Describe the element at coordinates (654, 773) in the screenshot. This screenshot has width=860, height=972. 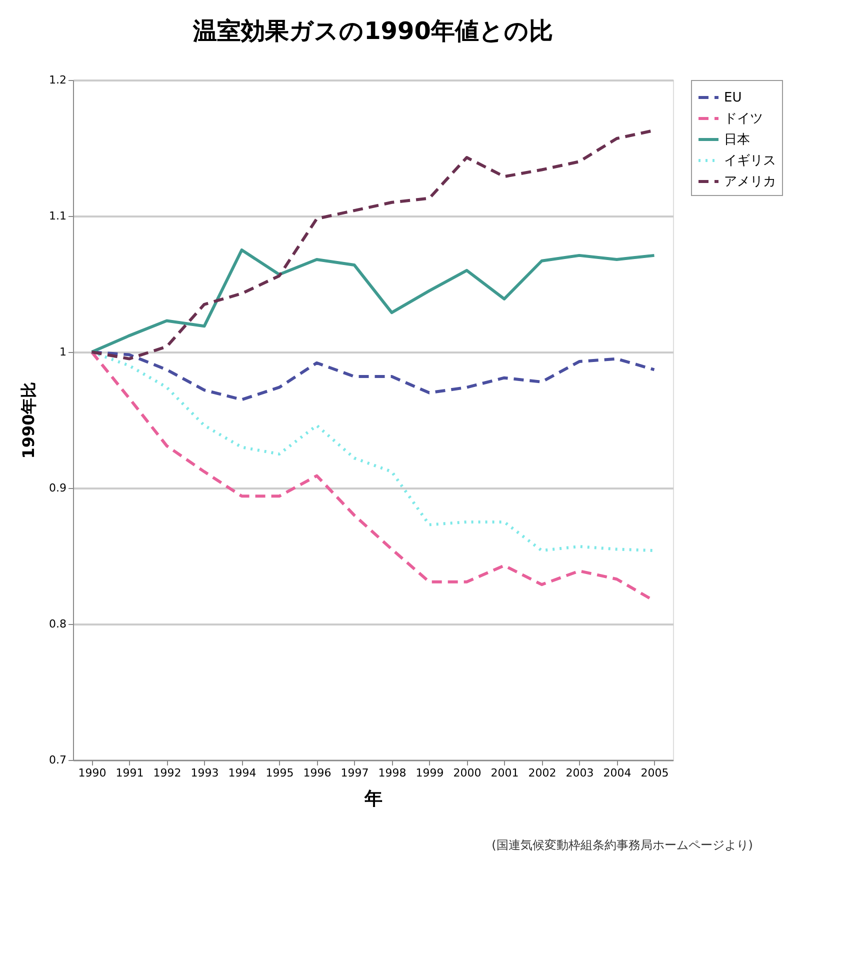
I see `x-tick-label: 2005` at that location.